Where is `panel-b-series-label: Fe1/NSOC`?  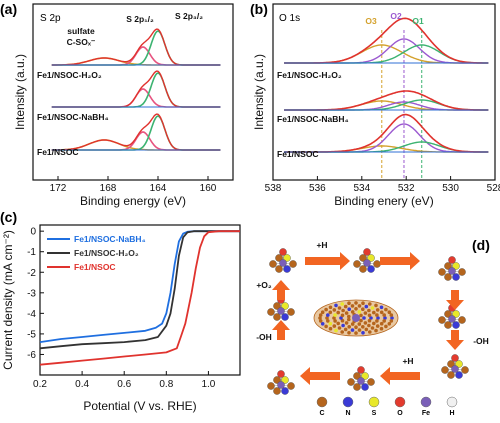 panel-b-series-label: Fe1/NSOC is located at coordinates (298, 154).